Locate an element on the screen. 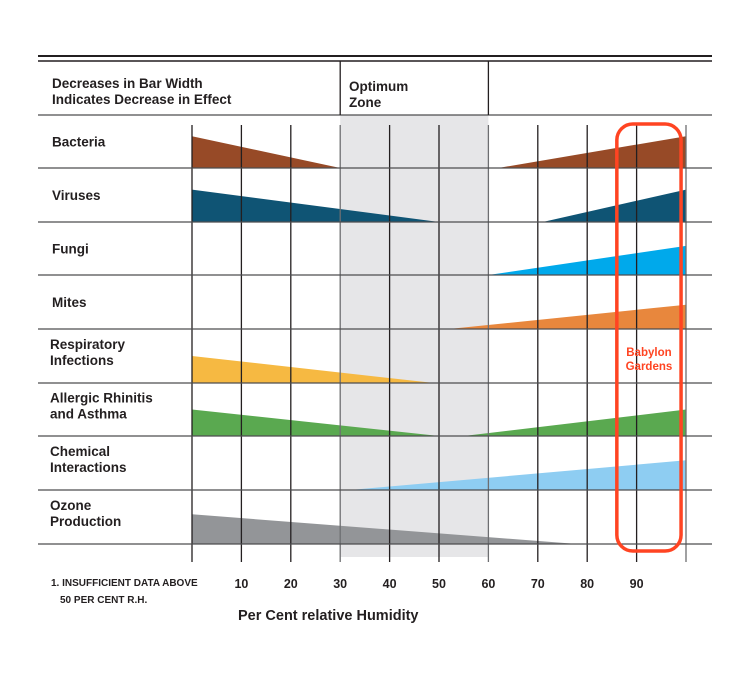 The height and width of the screenshot is (675, 750). optimum-zone-label: Zone is located at coordinates (365, 102).